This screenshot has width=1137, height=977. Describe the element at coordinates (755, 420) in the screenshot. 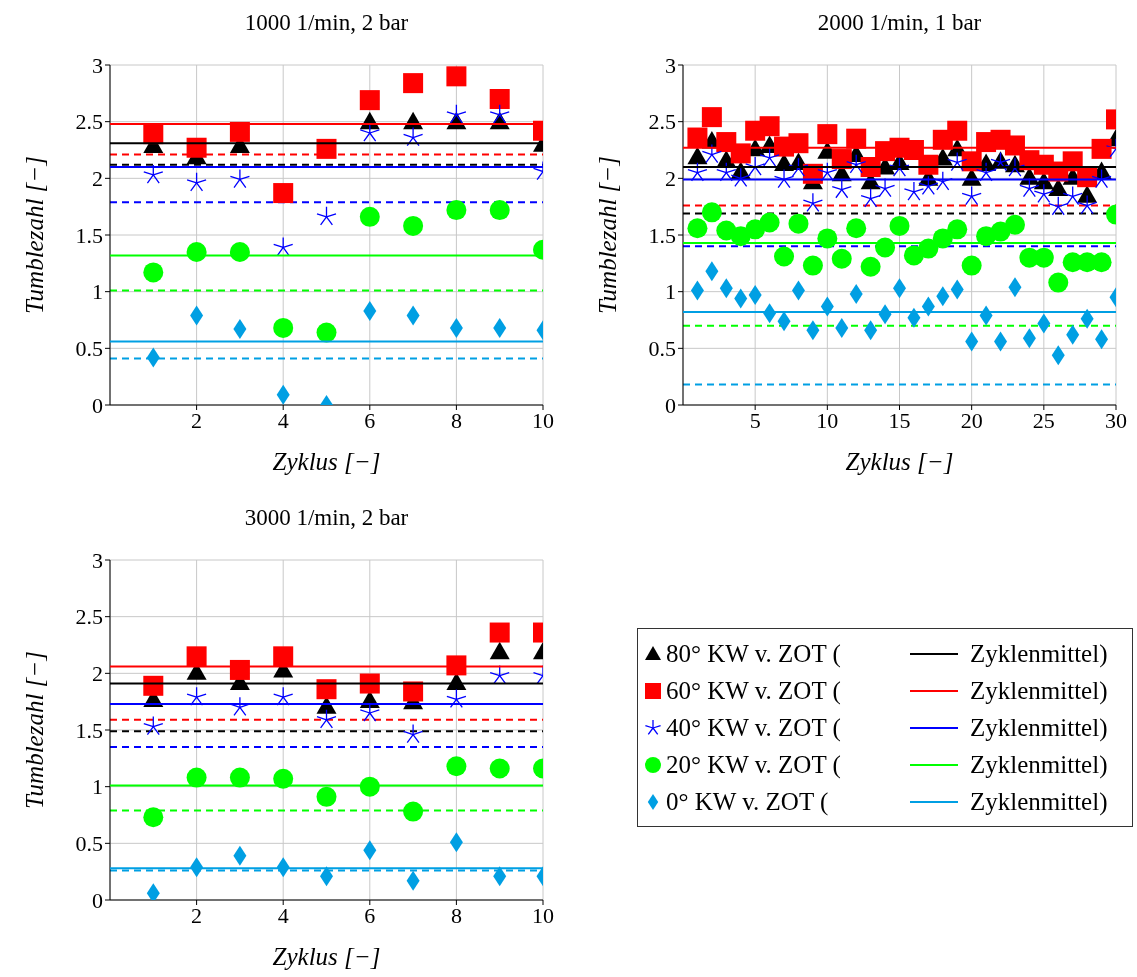

I see `x-tick-label: 5` at that location.